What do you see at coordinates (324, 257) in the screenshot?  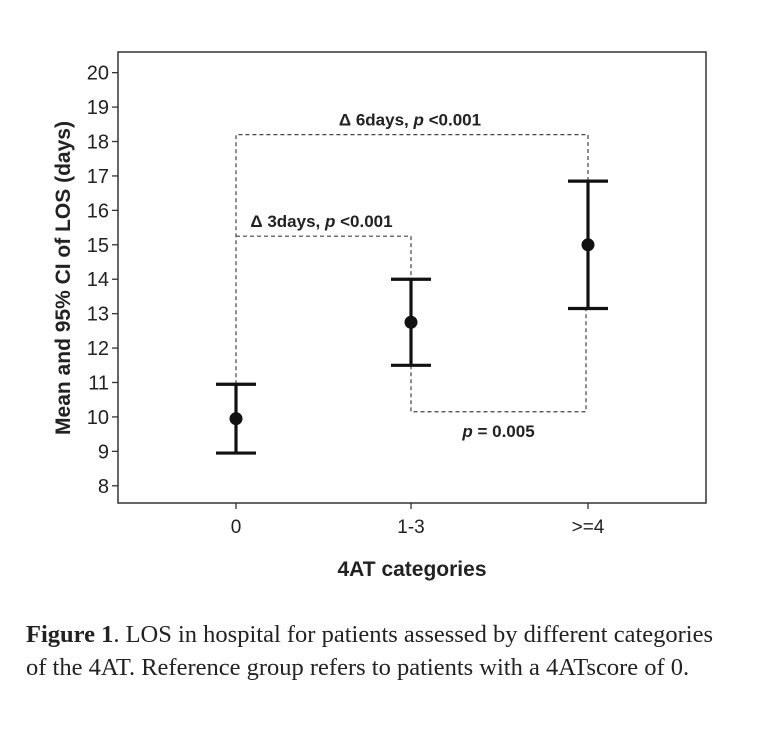 I see `bracket-0-vs-1to3` at bounding box center [324, 257].